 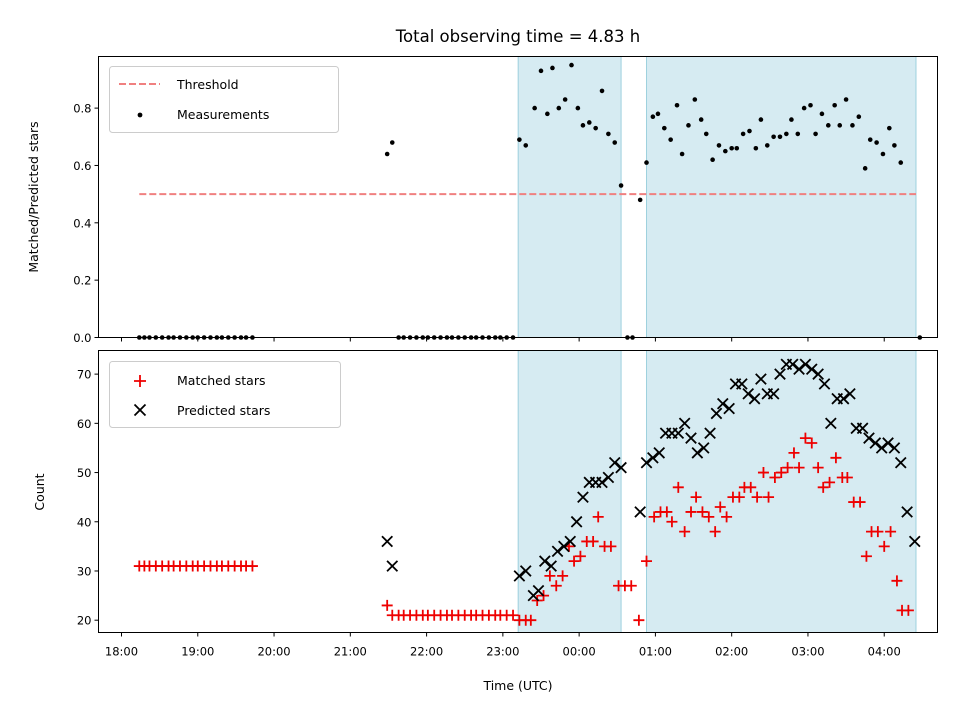 I want to click on top-y-tick-label: 0.8, so click(x=82, y=109).